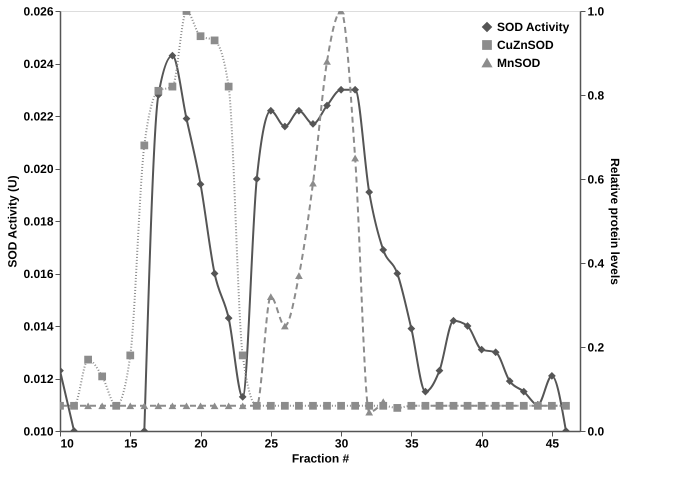  What do you see at coordinates (38, 274) in the screenshot?
I see `y-tick-label: 0.016` at bounding box center [38, 274].